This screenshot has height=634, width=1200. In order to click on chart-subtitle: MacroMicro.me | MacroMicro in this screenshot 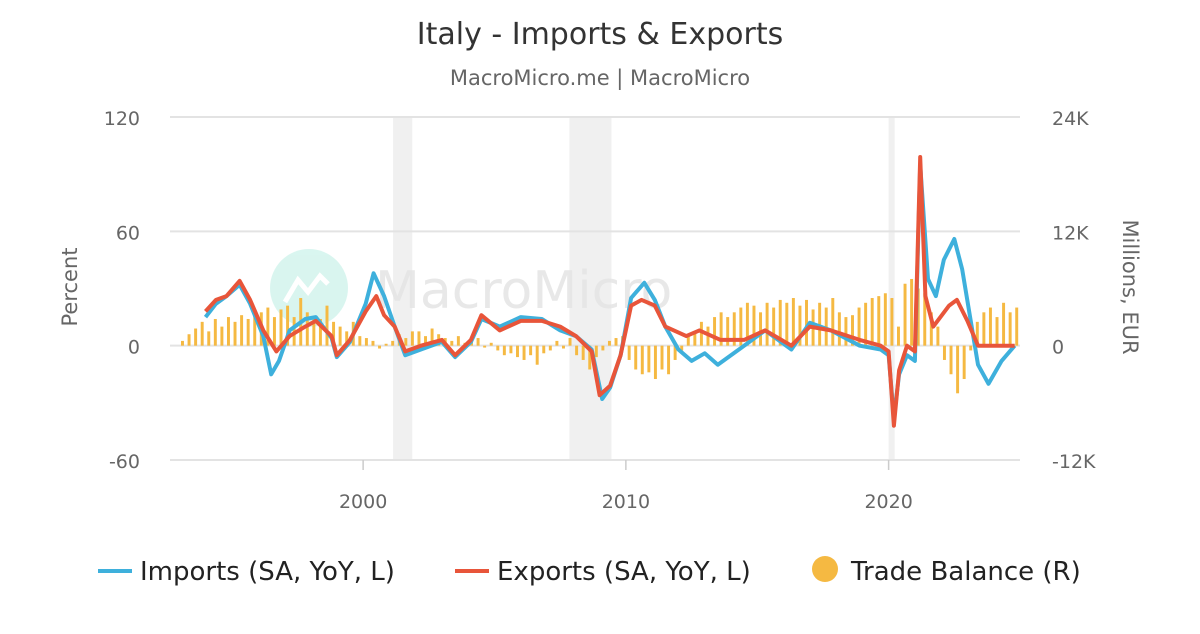, I will do `click(600, 78)`.